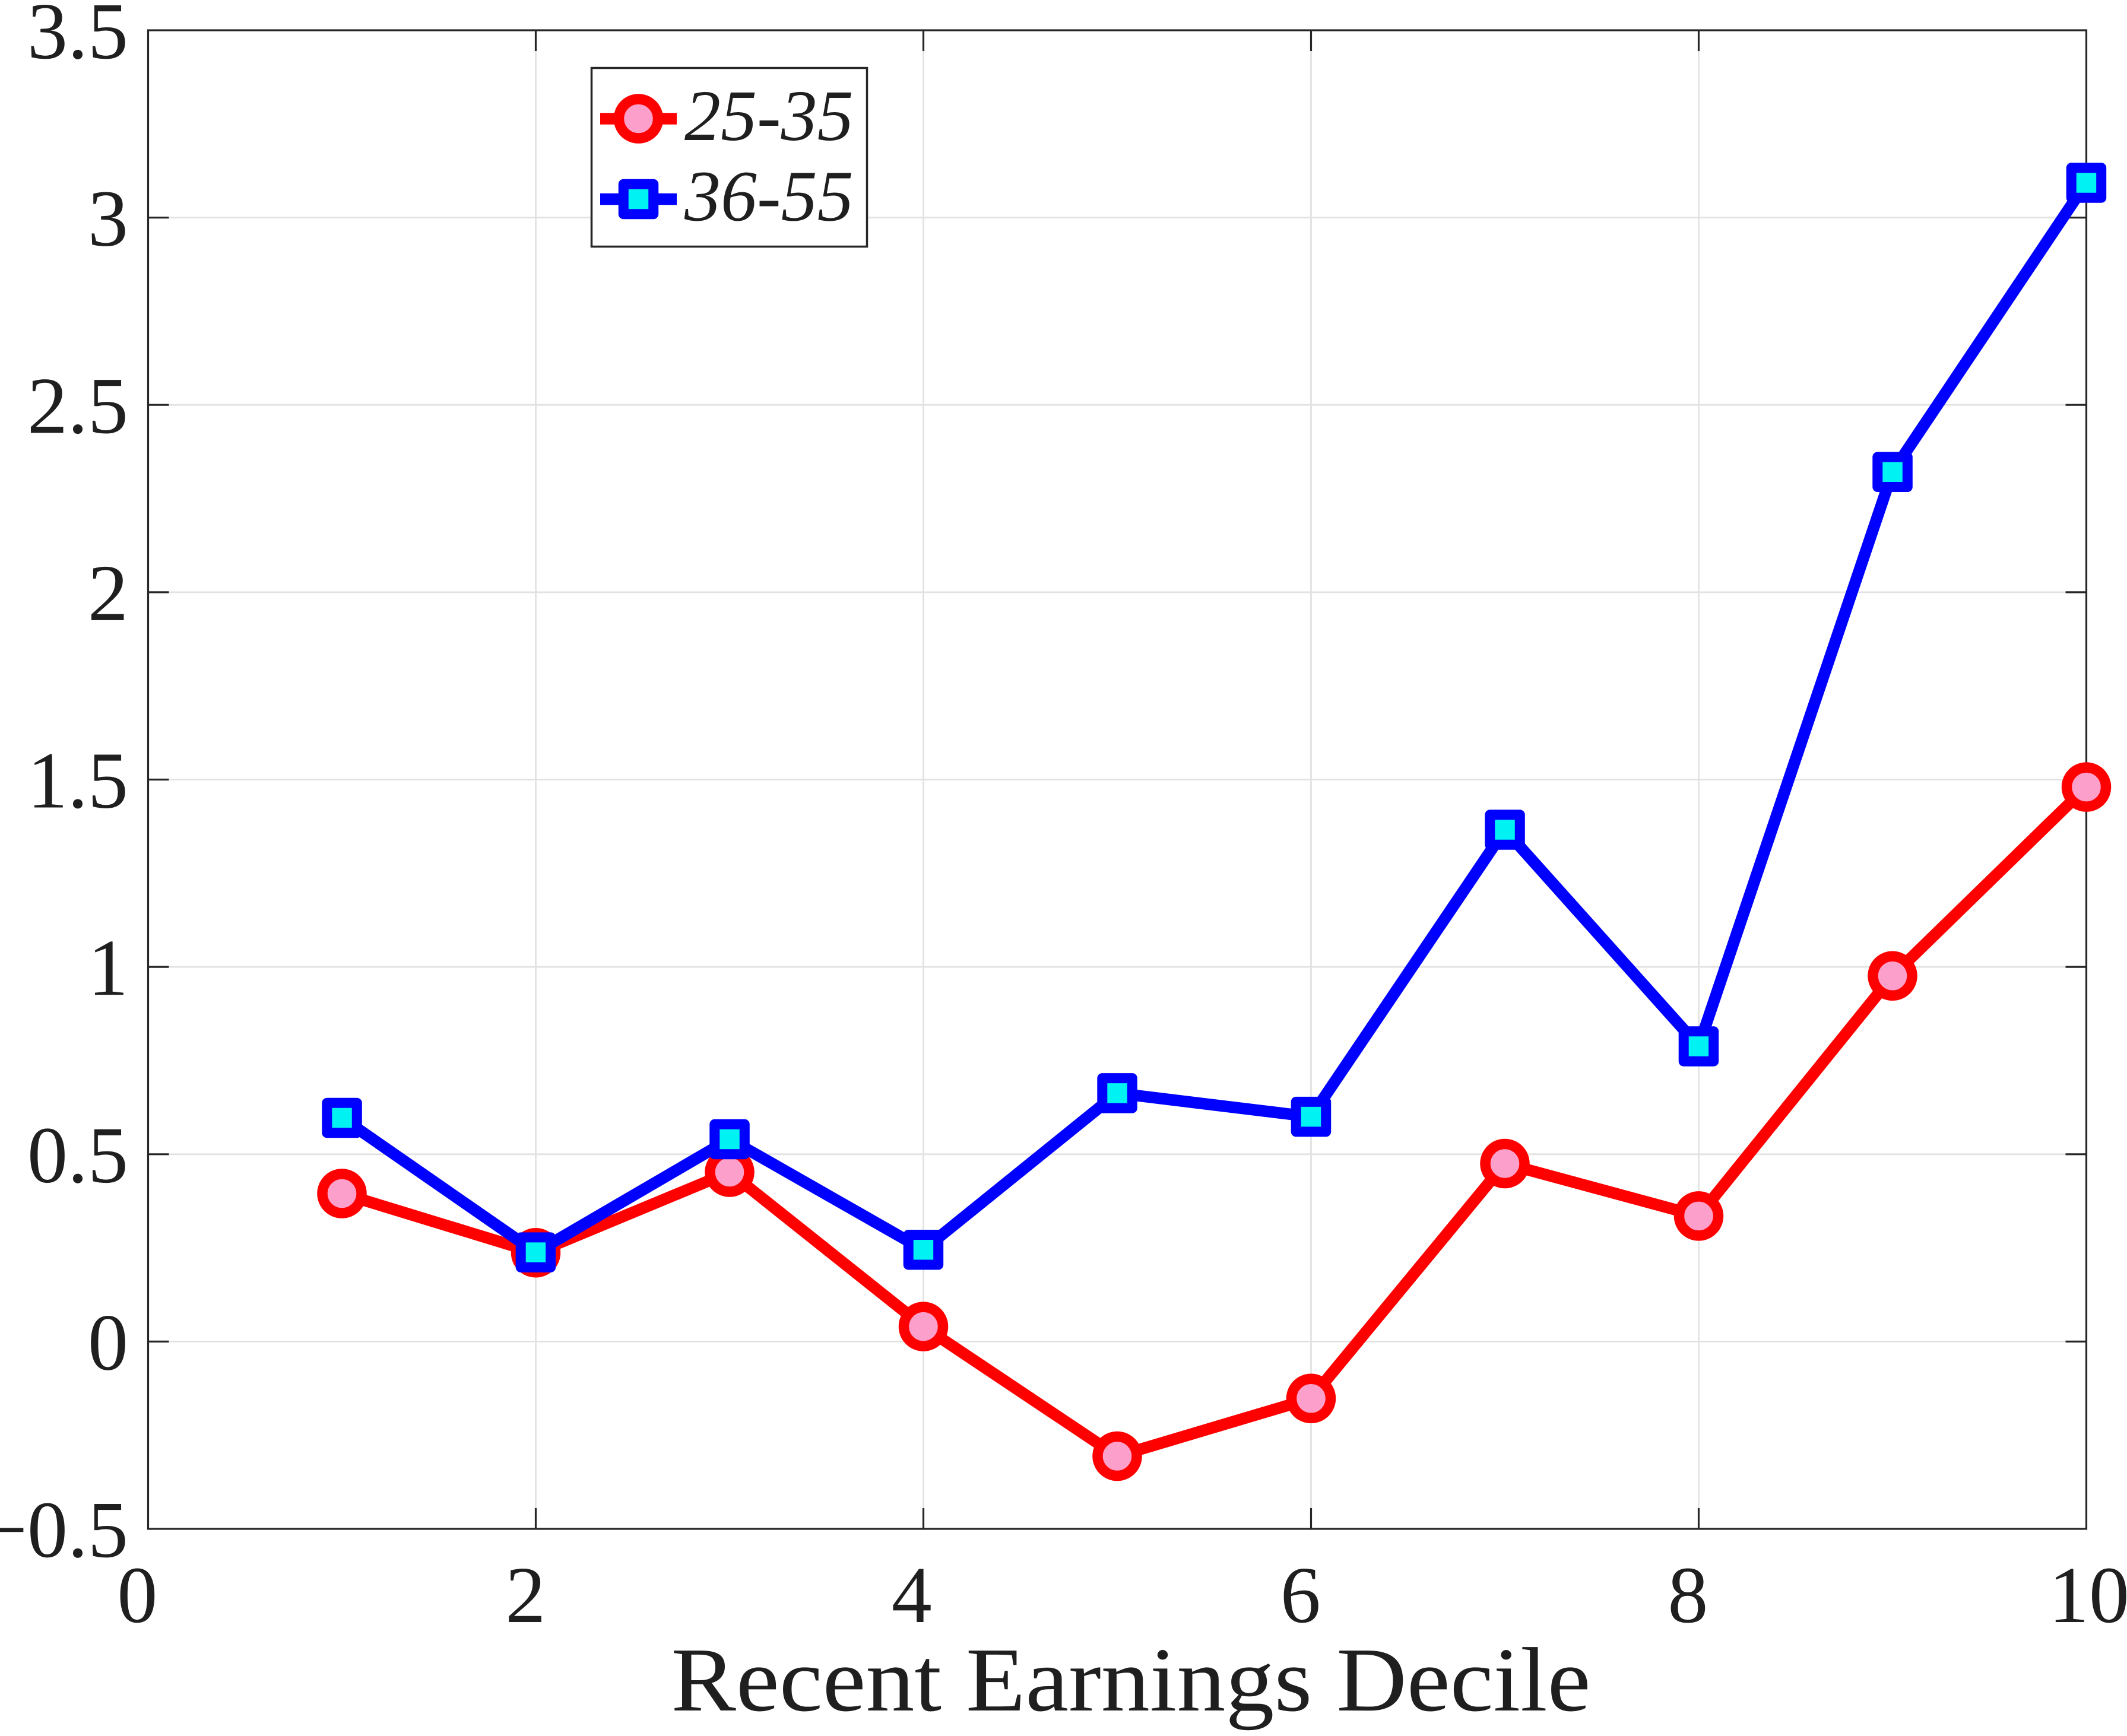  What do you see at coordinates (64, 1530) in the screenshot?
I see `svg-text: −0.5` at bounding box center [64, 1530].